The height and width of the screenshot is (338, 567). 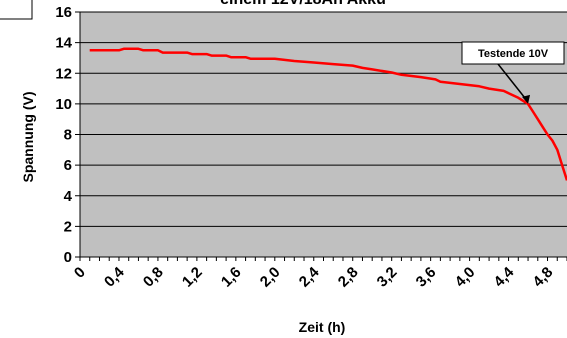 What do you see at coordinates (68, 257) in the screenshot?
I see `y-tick-label: 0` at bounding box center [68, 257].